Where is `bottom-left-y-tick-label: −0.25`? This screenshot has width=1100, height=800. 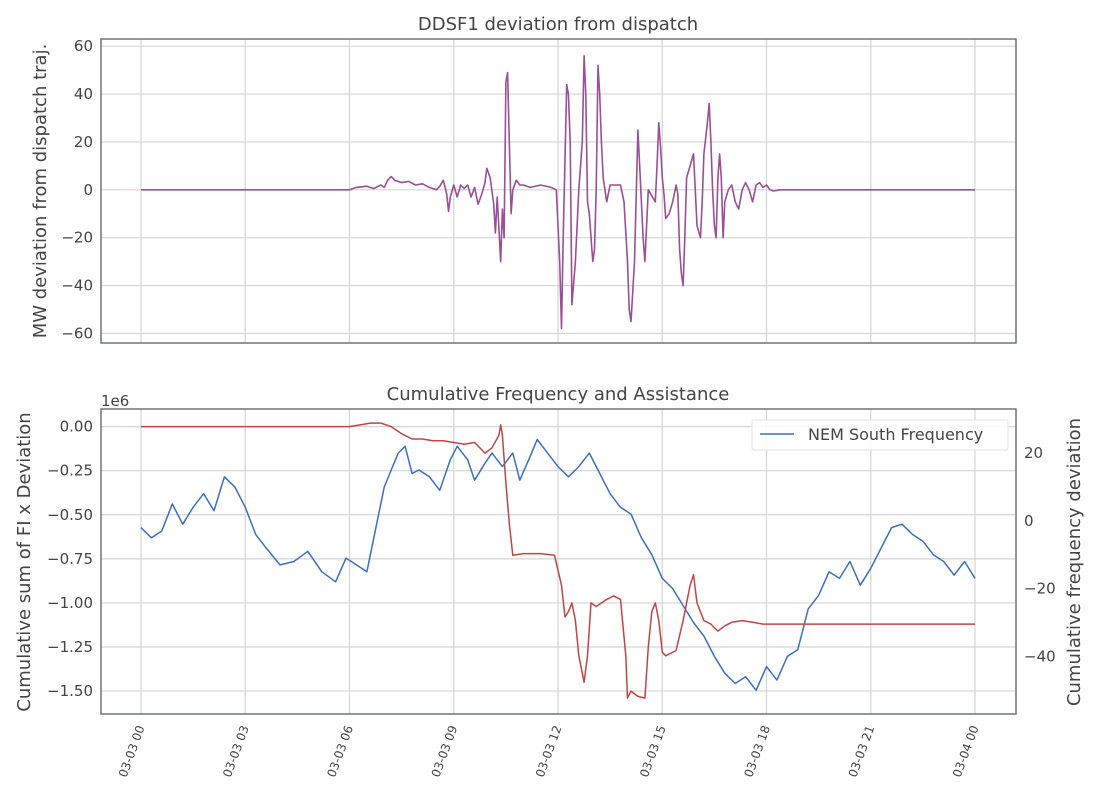 bottom-left-y-tick-label: −0.25 is located at coordinates (70, 471).